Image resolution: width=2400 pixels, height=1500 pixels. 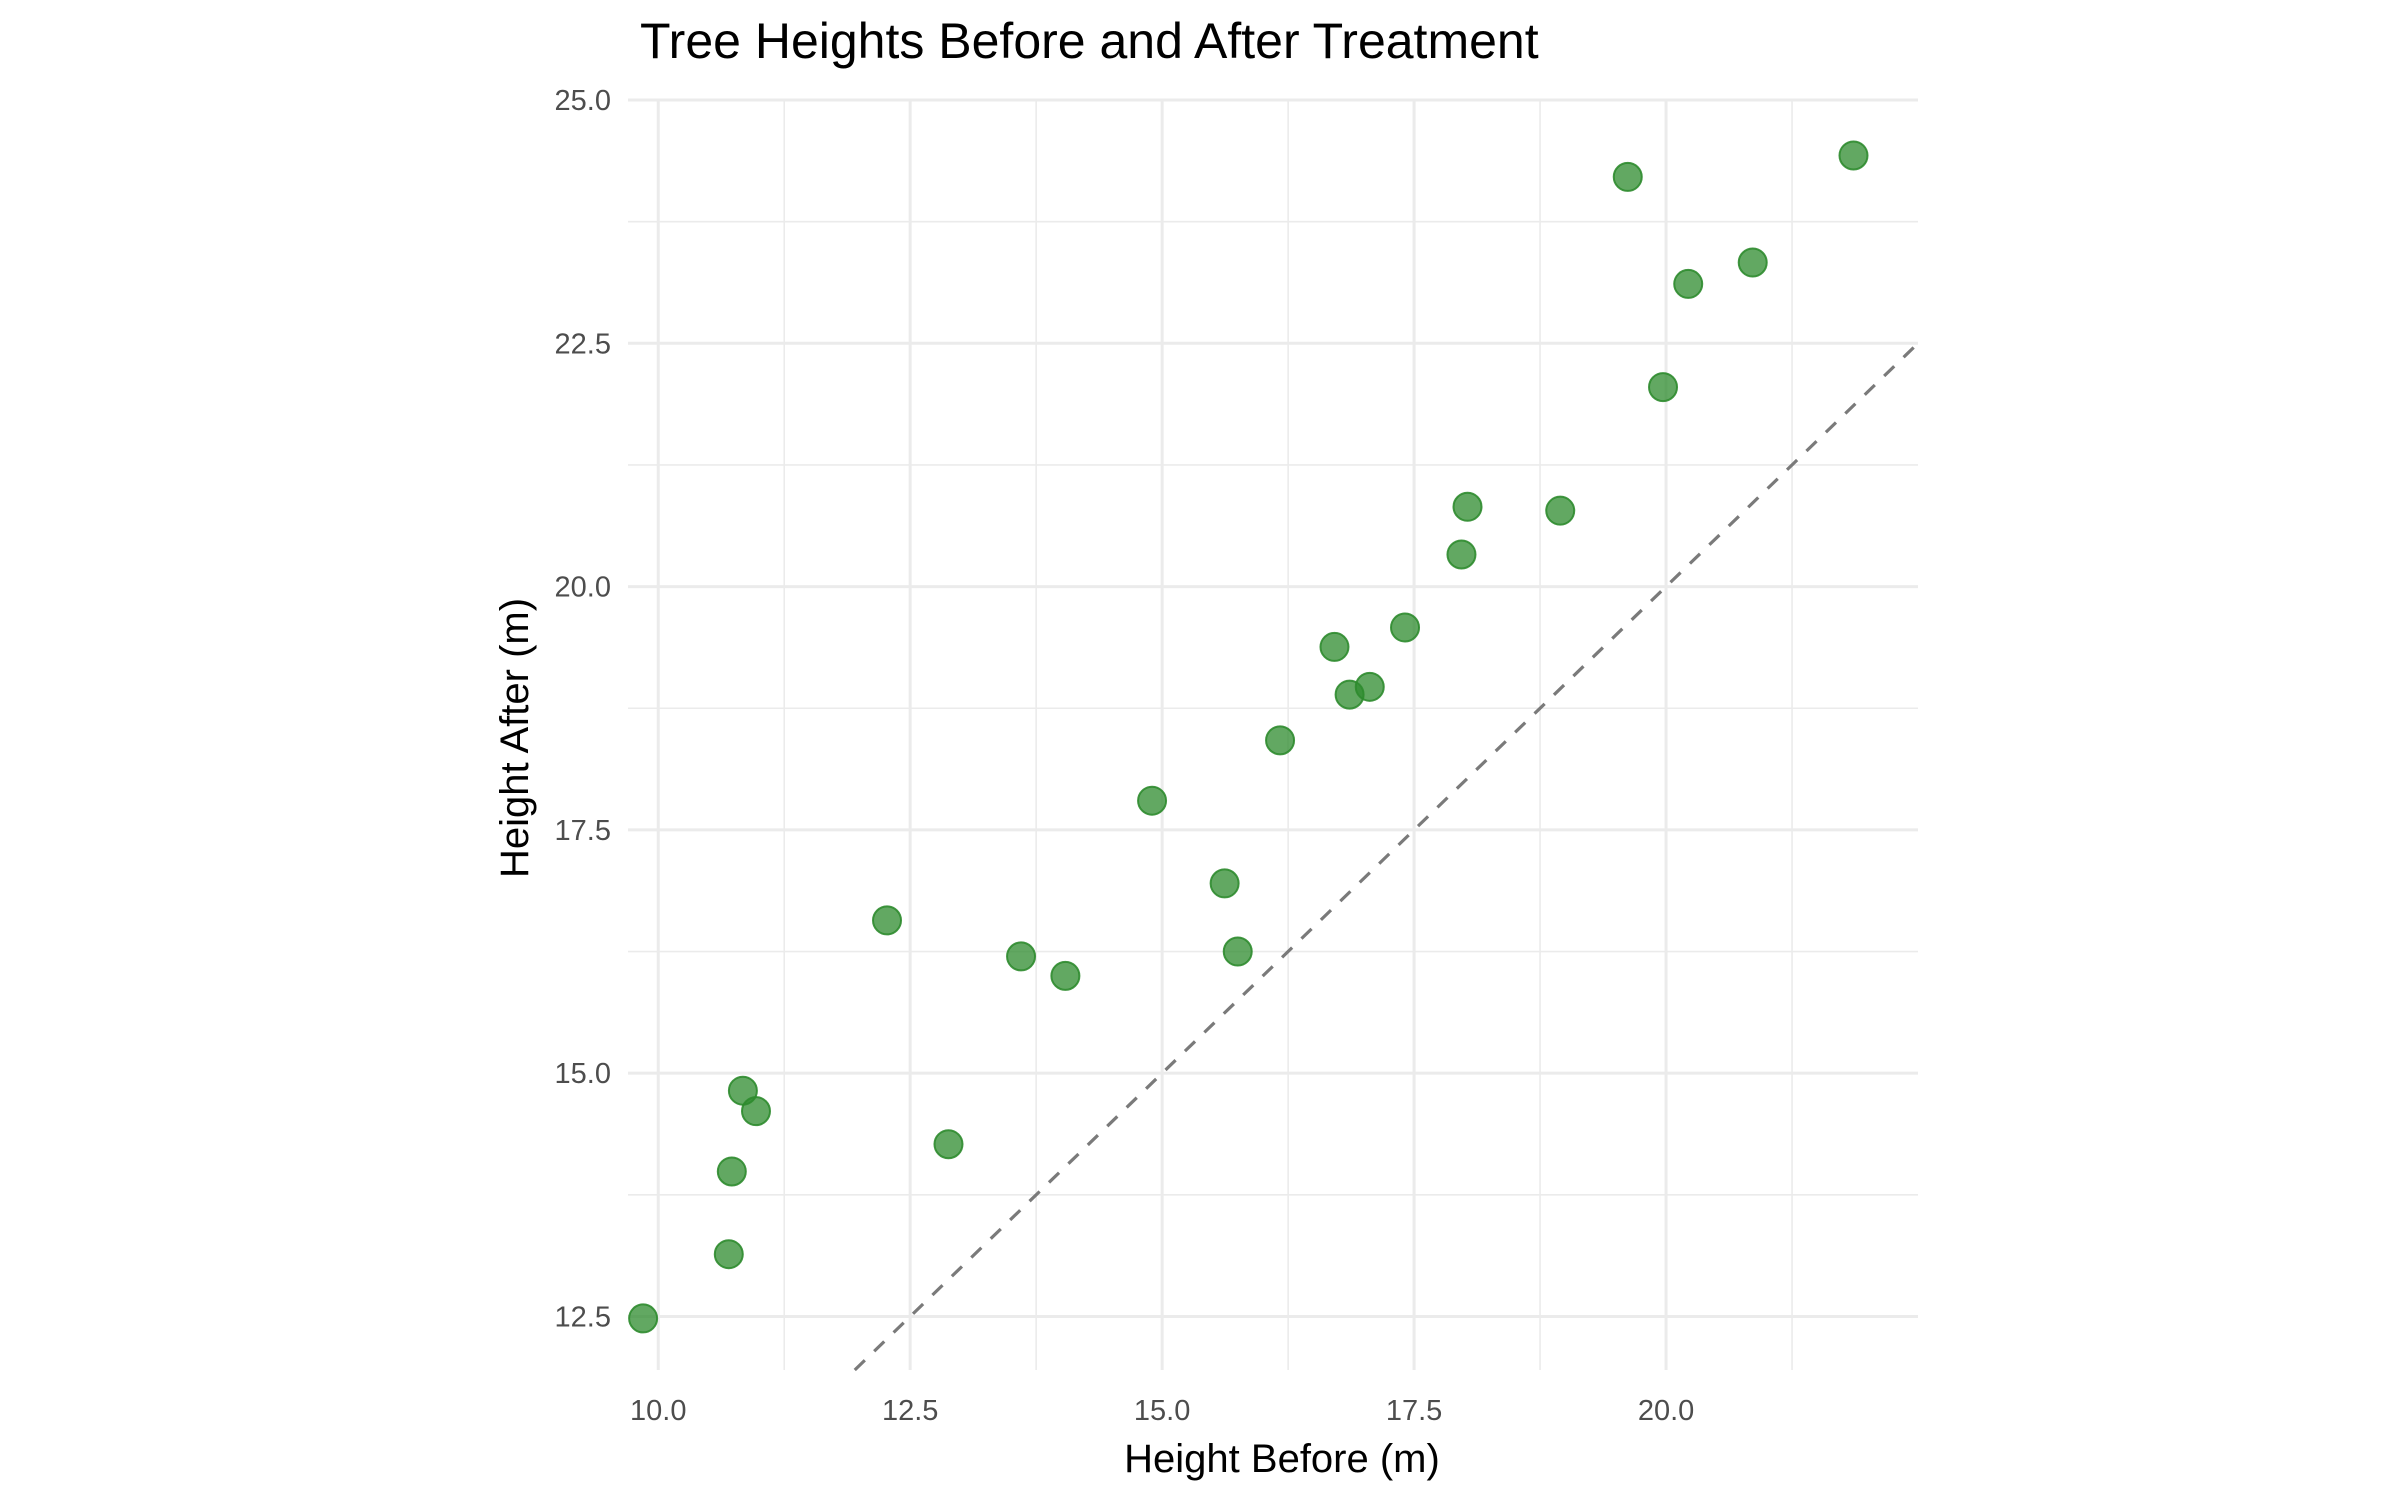 What do you see at coordinates (515, 738) in the screenshot?
I see `y-axis-label: Height After (m)` at bounding box center [515, 738].